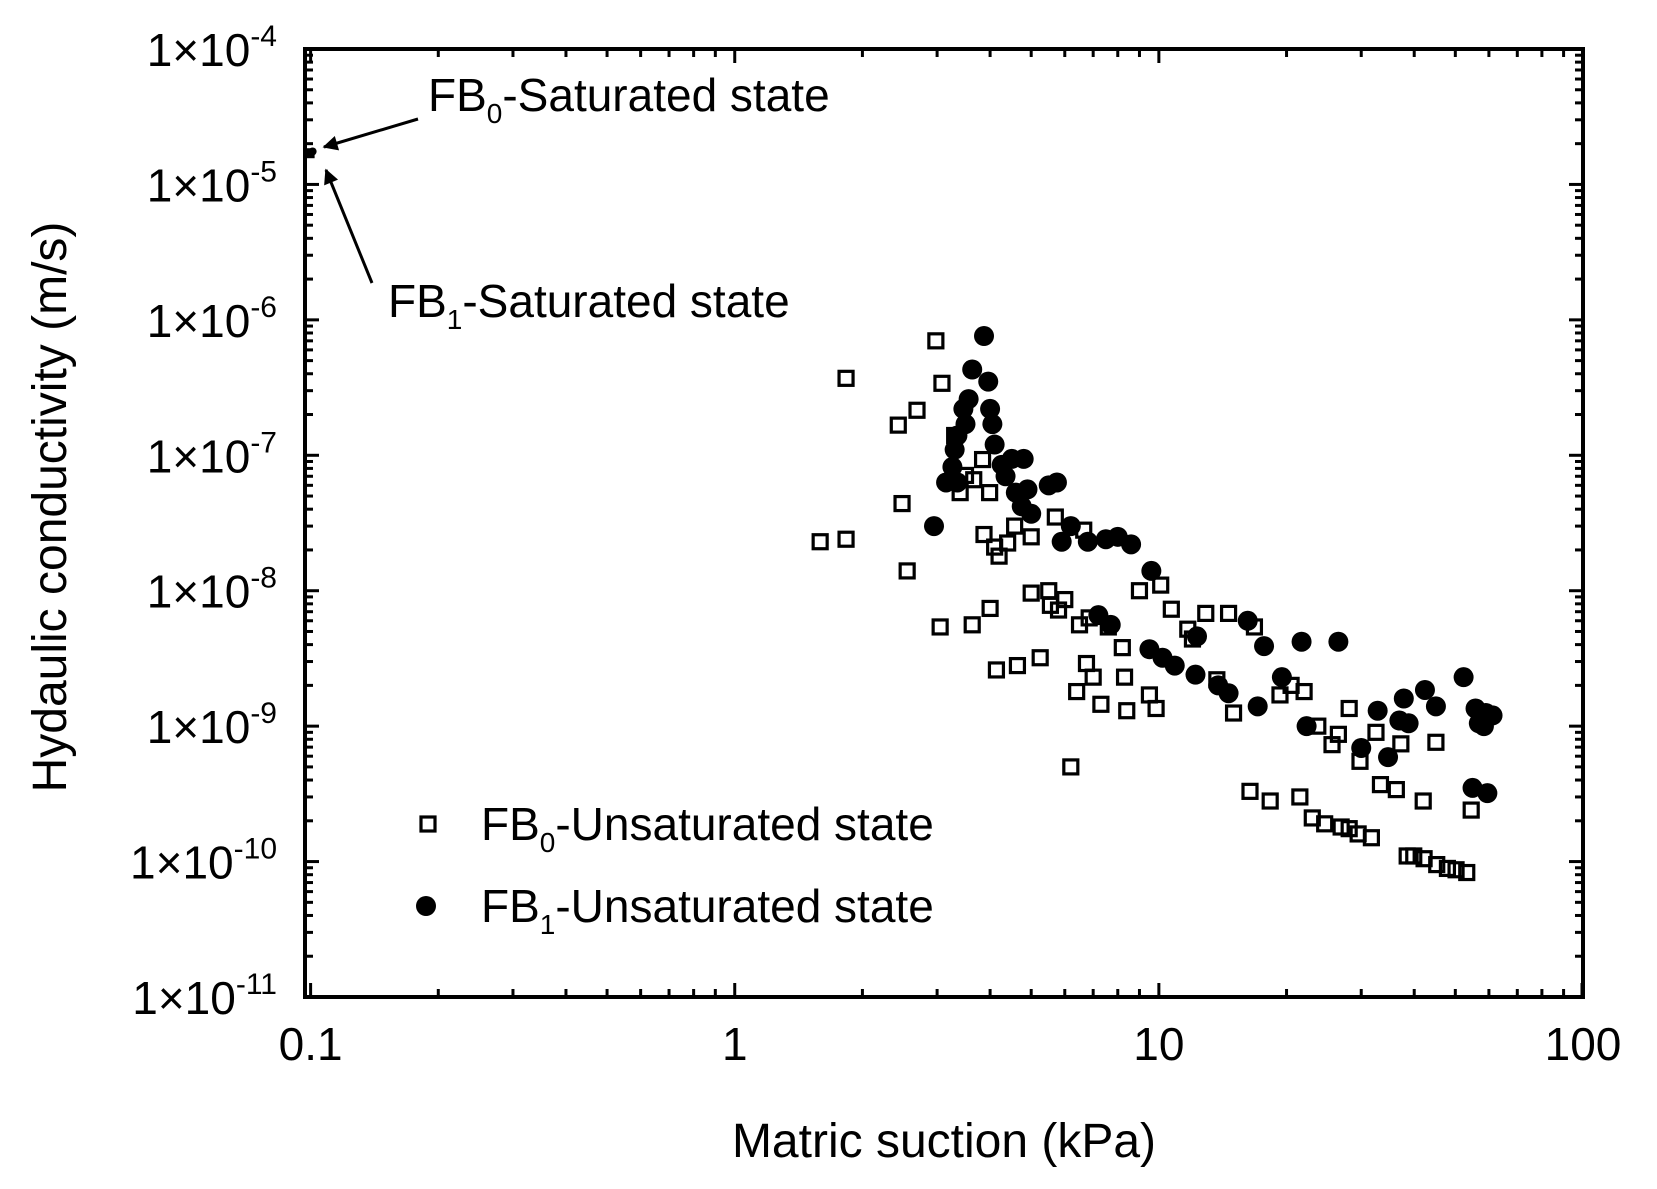 This screenshot has width=1657, height=1189. What do you see at coordinates (944, 1141) in the screenshot?
I see `x-axis-title: Matric suction (kPa)` at bounding box center [944, 1141].